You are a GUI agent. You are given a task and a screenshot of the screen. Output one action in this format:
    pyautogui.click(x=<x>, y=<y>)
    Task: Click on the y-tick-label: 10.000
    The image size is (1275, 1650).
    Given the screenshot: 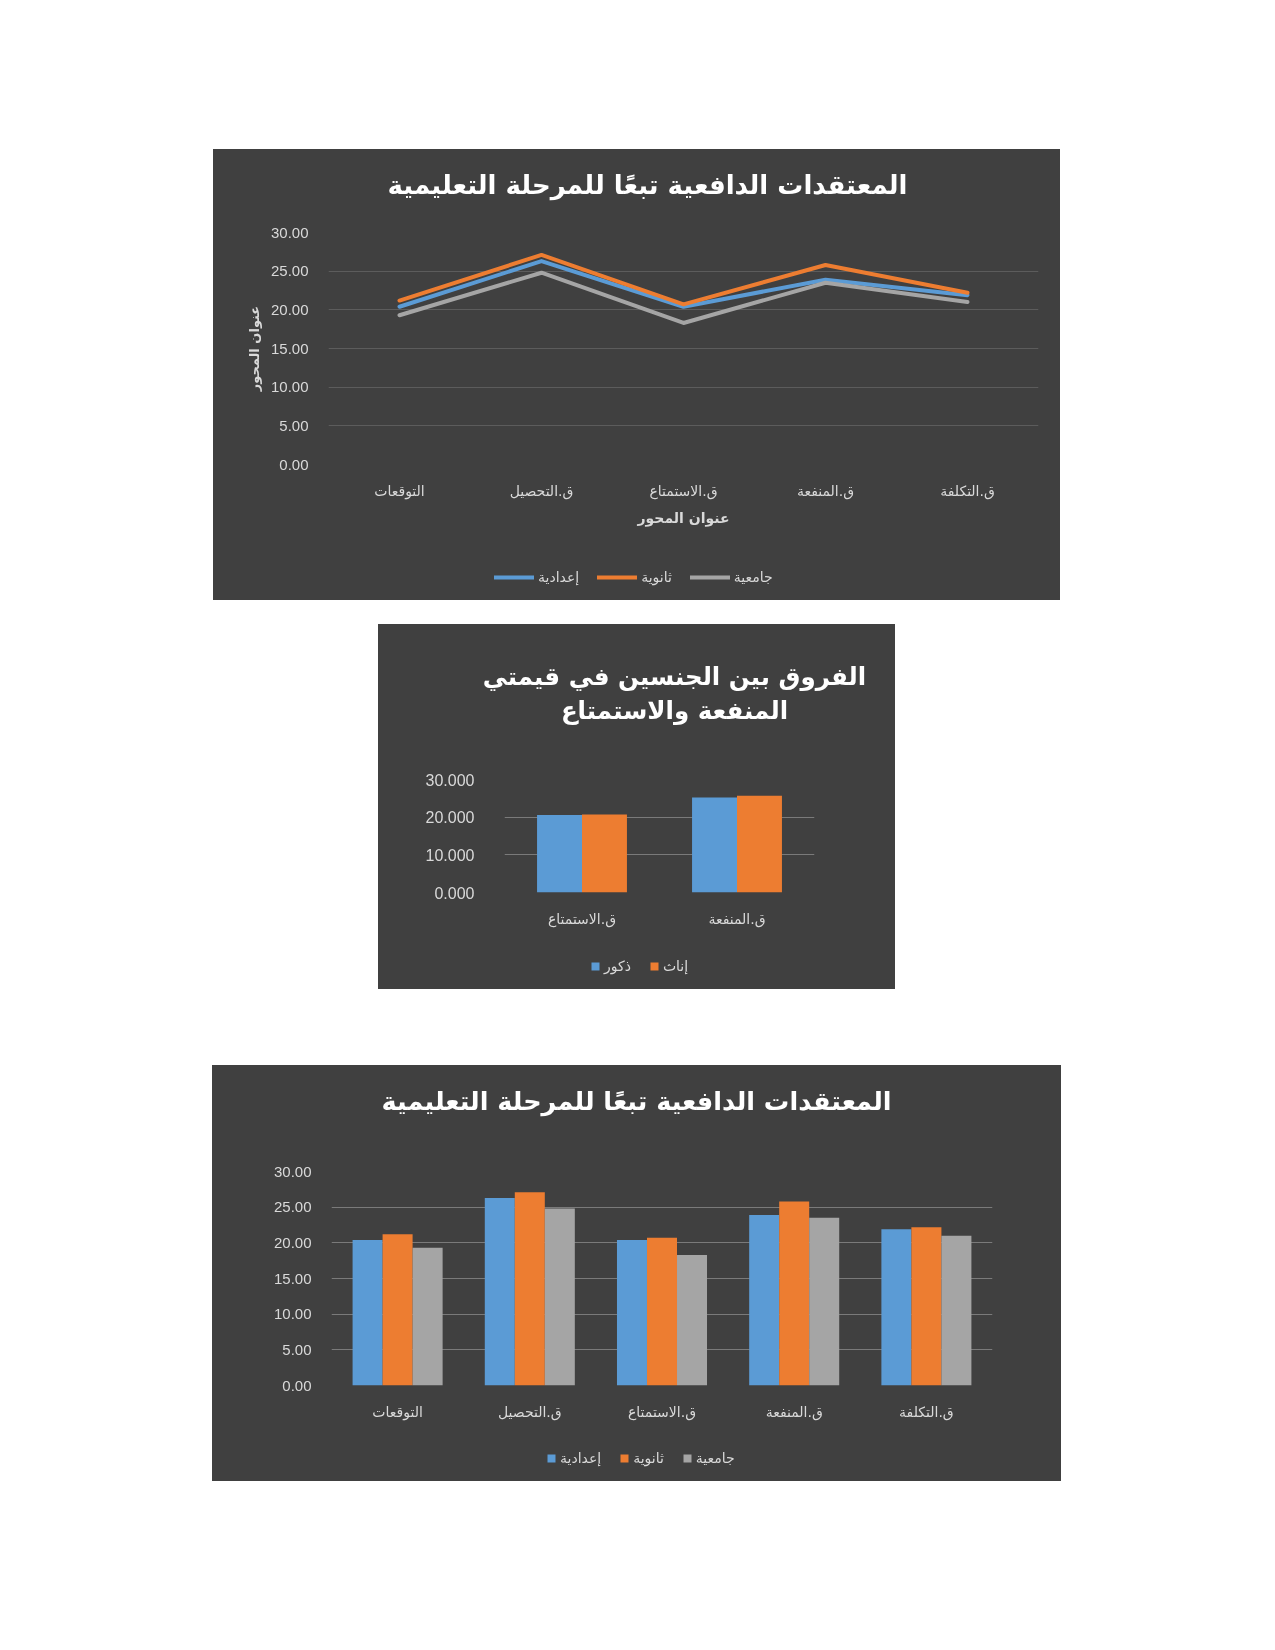 What is the action you would take?
    pyautogui.click(x=450, y=855)
    